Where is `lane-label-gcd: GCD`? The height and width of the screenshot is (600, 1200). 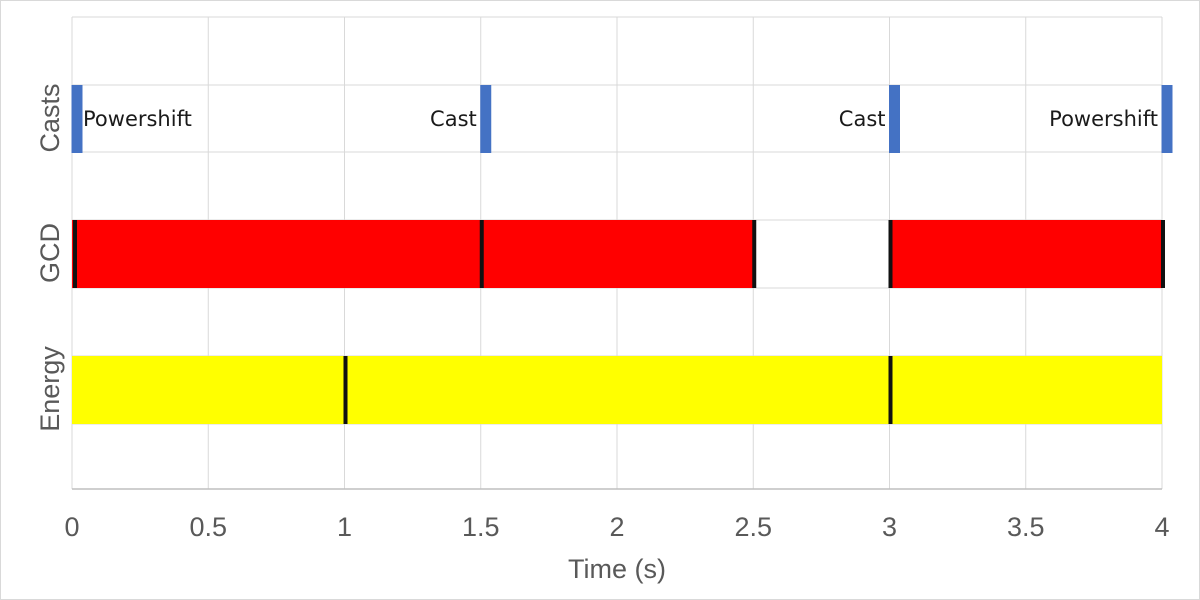
lane-label-gcd: GCD is located at coordinates (50, 253).